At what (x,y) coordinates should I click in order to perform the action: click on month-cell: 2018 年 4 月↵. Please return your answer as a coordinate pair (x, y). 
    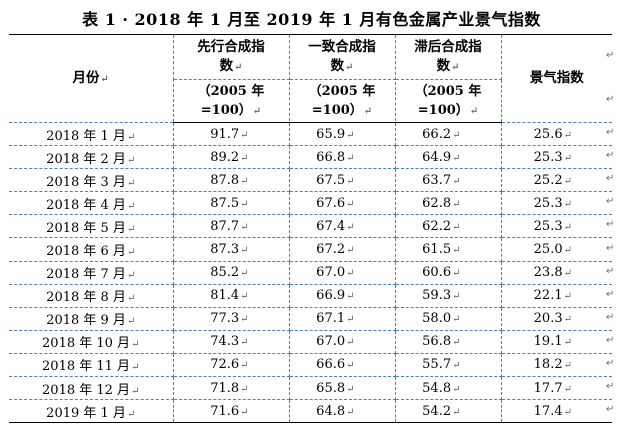
    Looking at the image, I should click on (91, 203).